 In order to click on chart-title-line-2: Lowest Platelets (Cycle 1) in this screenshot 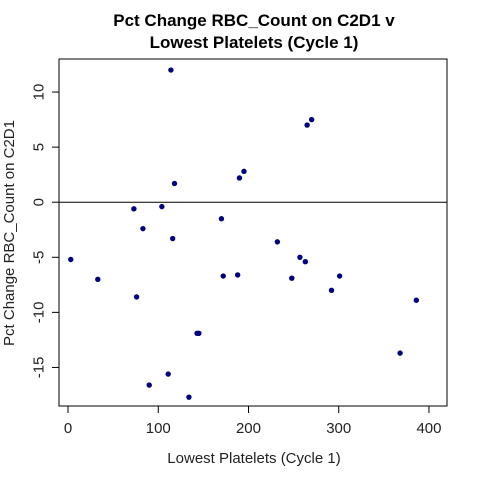, I will do `click(254, 42)`.